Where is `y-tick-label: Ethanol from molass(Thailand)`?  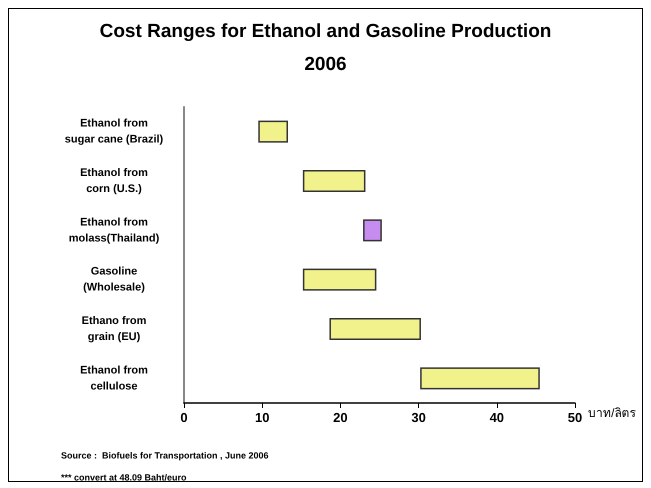 y-tick-label: Ethanol from molass(Thailand) is located at coordinates (114, 230).